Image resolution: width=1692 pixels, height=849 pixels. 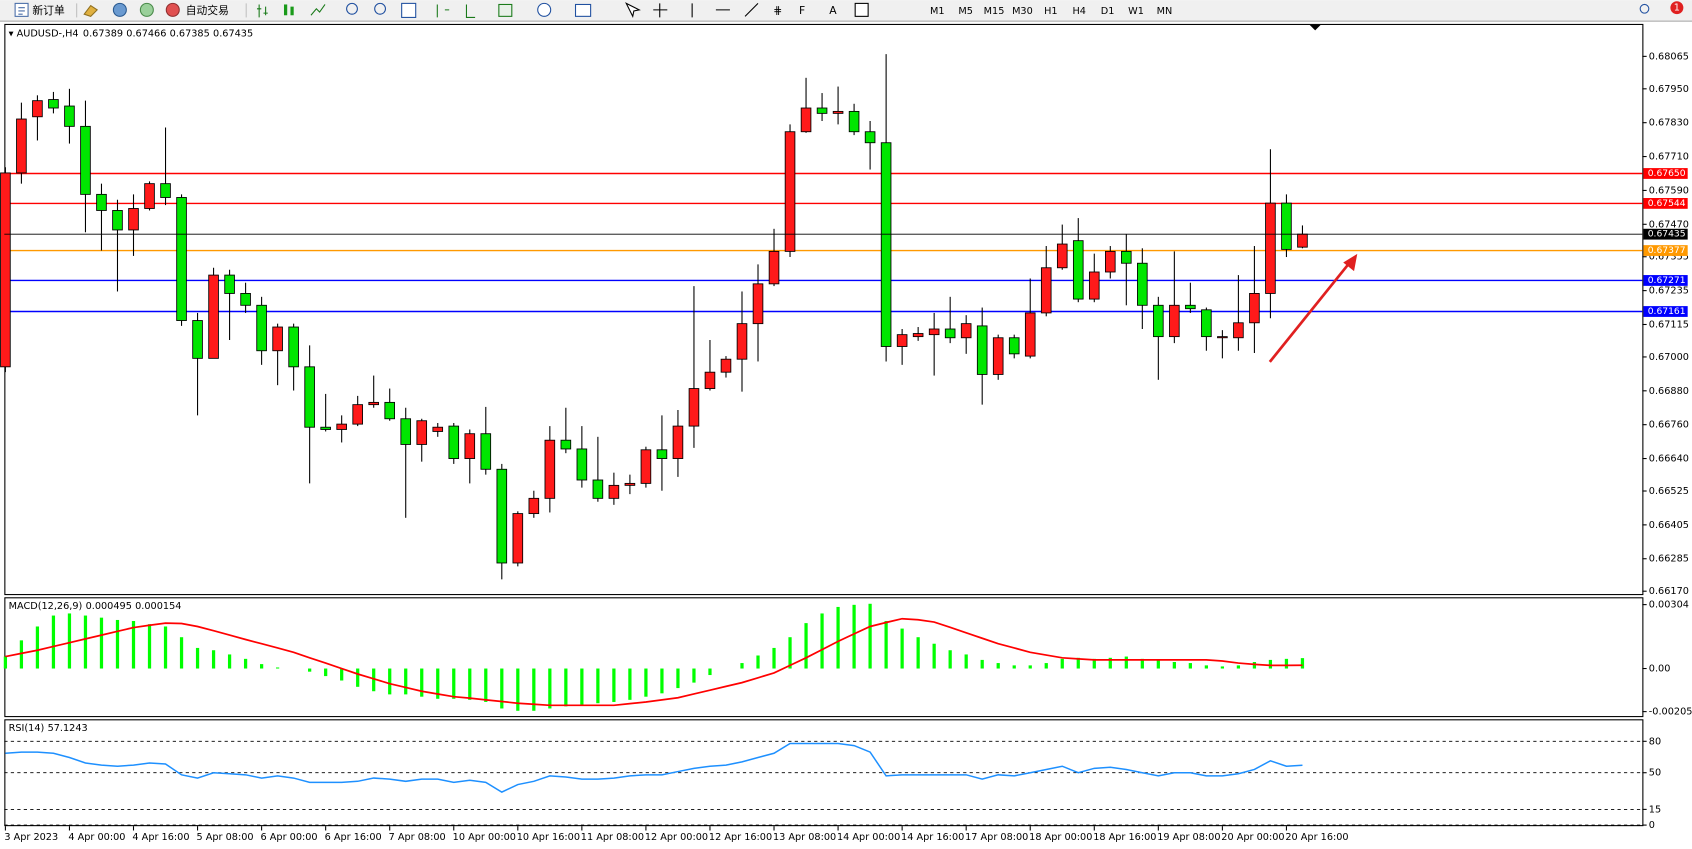 What do you see at coordinates (633, 10) in the screenshot?
I see `cursor-tool` at bounding box center [633, 10].